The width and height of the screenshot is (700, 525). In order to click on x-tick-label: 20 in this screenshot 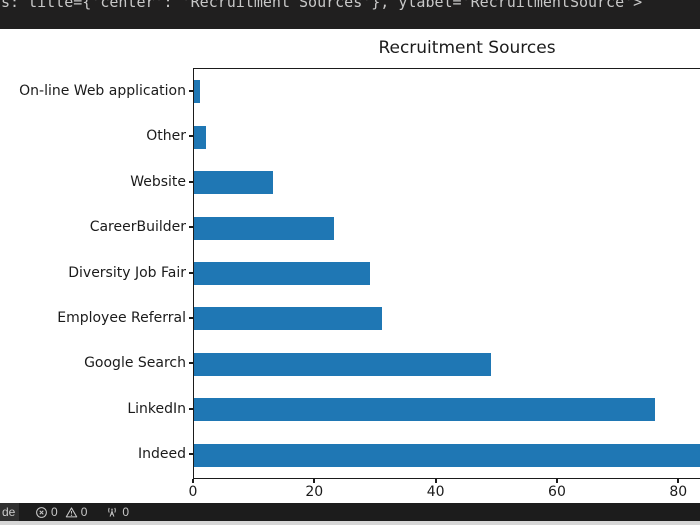, I will do `click(314, 492)`.